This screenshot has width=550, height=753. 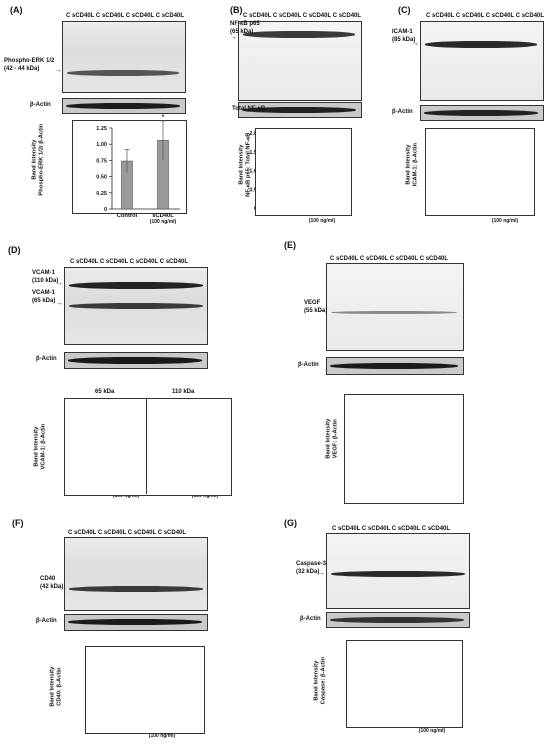 What do you see at coordinates (18, 523) in the screenshot?
I see `panel-label-f: (F)` at bounding box center [18, 523].